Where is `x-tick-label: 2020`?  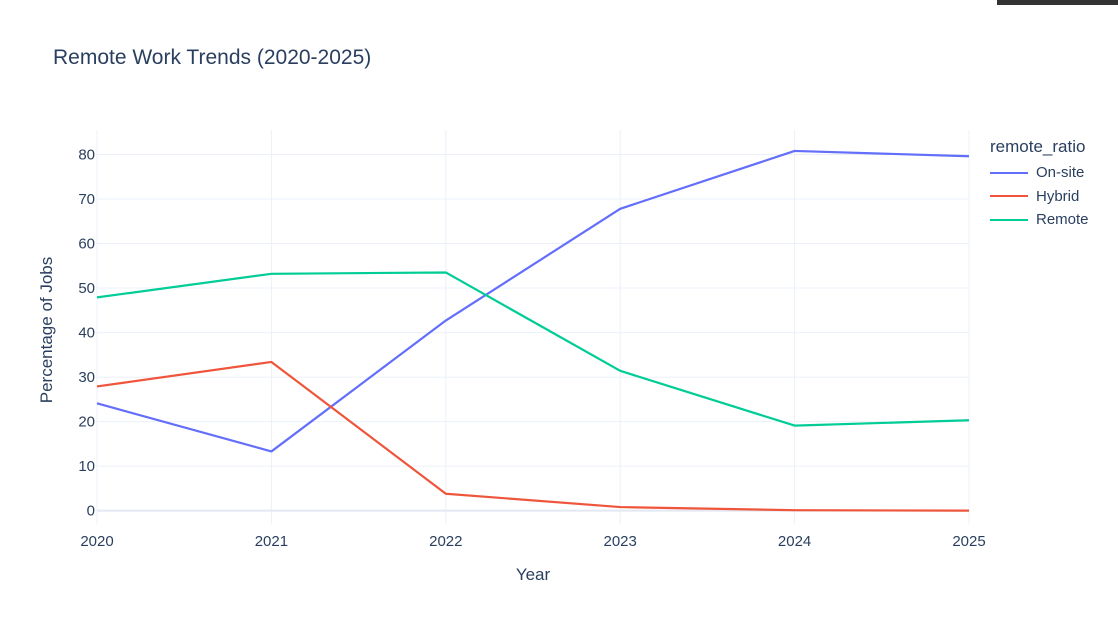 x-tick-label: 2020 is located at coordinates (96, 541).